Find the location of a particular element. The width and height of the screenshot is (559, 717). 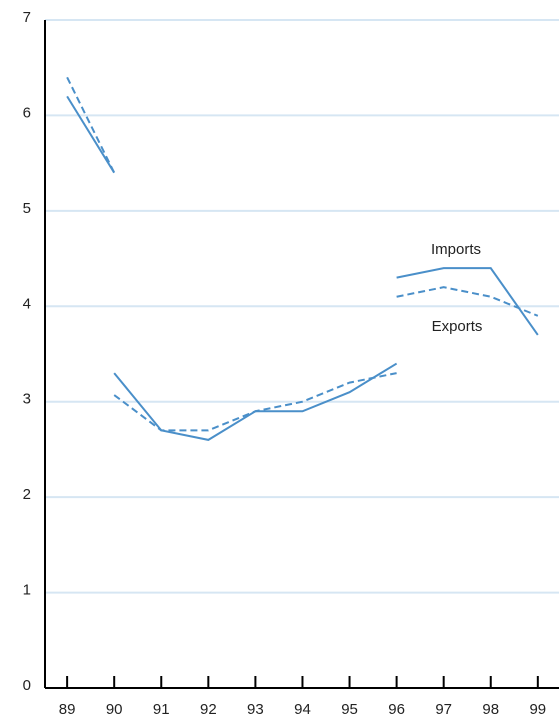

x-tick-label: 89 is located at coordinates (67, 709).